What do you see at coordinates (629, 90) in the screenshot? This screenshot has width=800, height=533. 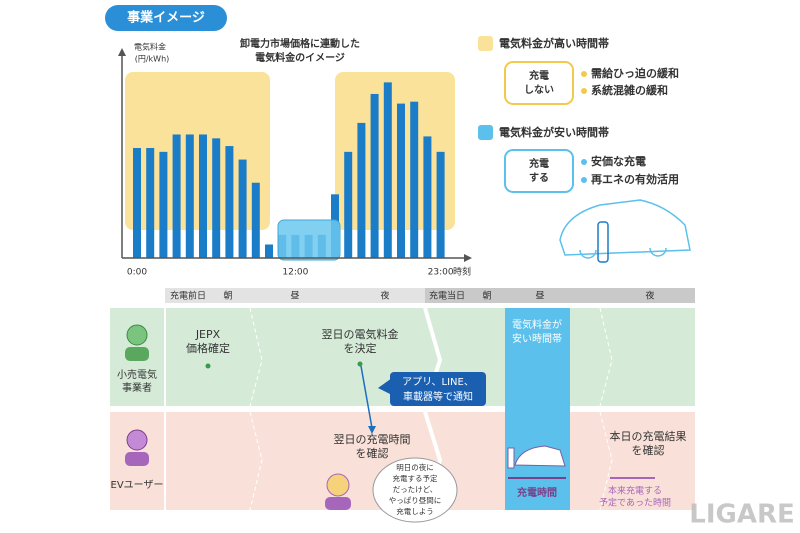 I see `effect: 系統混雑の緩和` at bounding box center [629, 90].